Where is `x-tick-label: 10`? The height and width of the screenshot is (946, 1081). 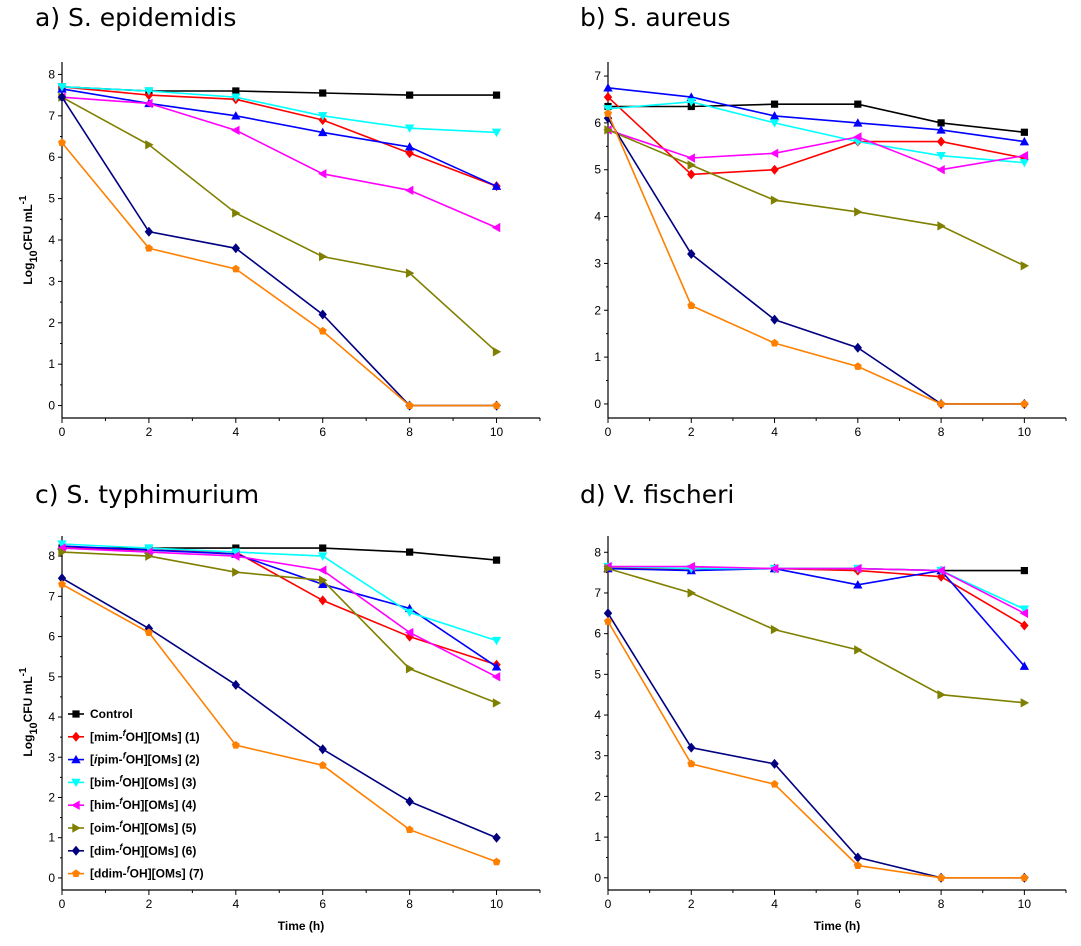 x-tick-label: 10 is located at coordinates (497, 904).